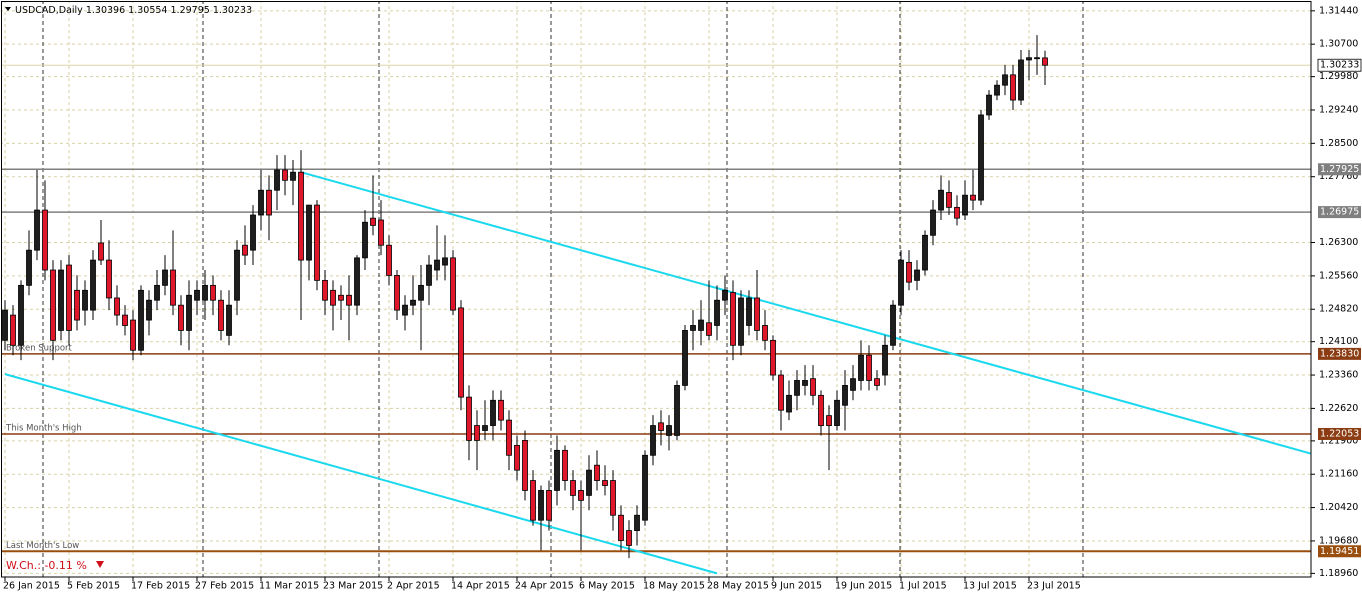 This screenshot has height=594, width=1362. What do you see at coordinates (8, 9) in the screenshot?
I see `menu-arrow` at bounding box center [8, 9].